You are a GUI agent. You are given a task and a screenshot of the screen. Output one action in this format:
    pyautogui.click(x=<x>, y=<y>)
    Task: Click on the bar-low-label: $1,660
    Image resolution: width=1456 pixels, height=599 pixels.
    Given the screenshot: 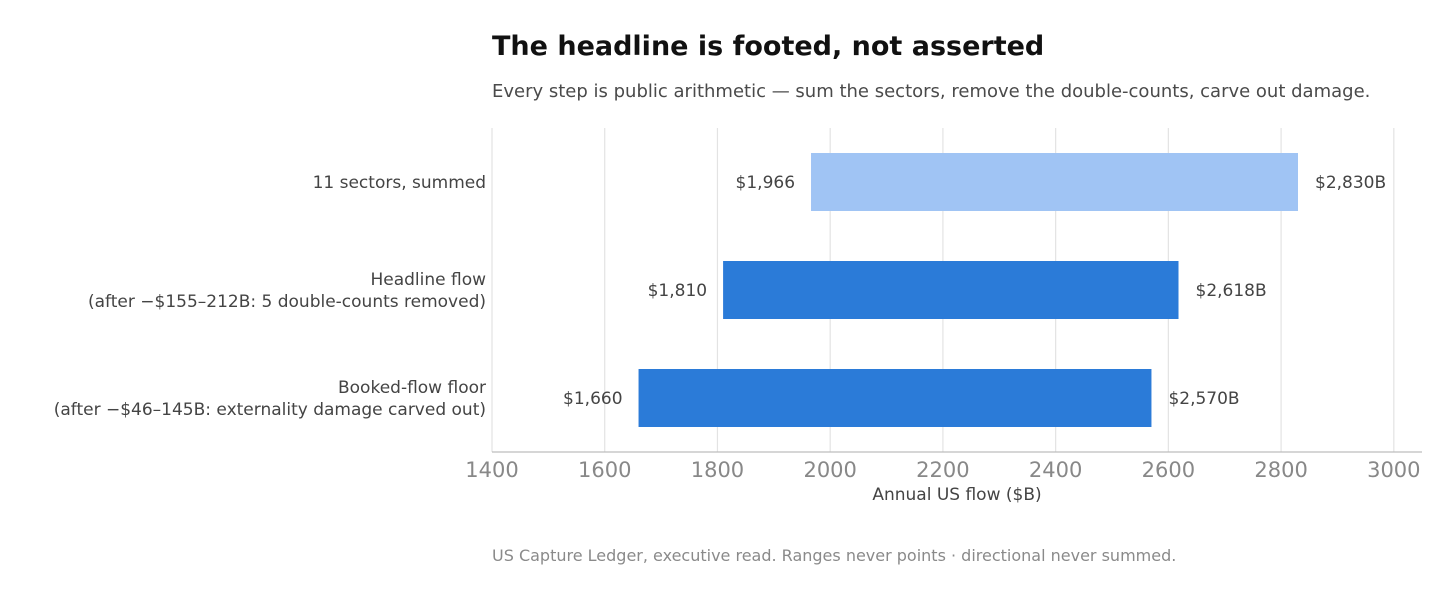 What is the action you would take?
    pyautogui.click(x=592, y=399)
    